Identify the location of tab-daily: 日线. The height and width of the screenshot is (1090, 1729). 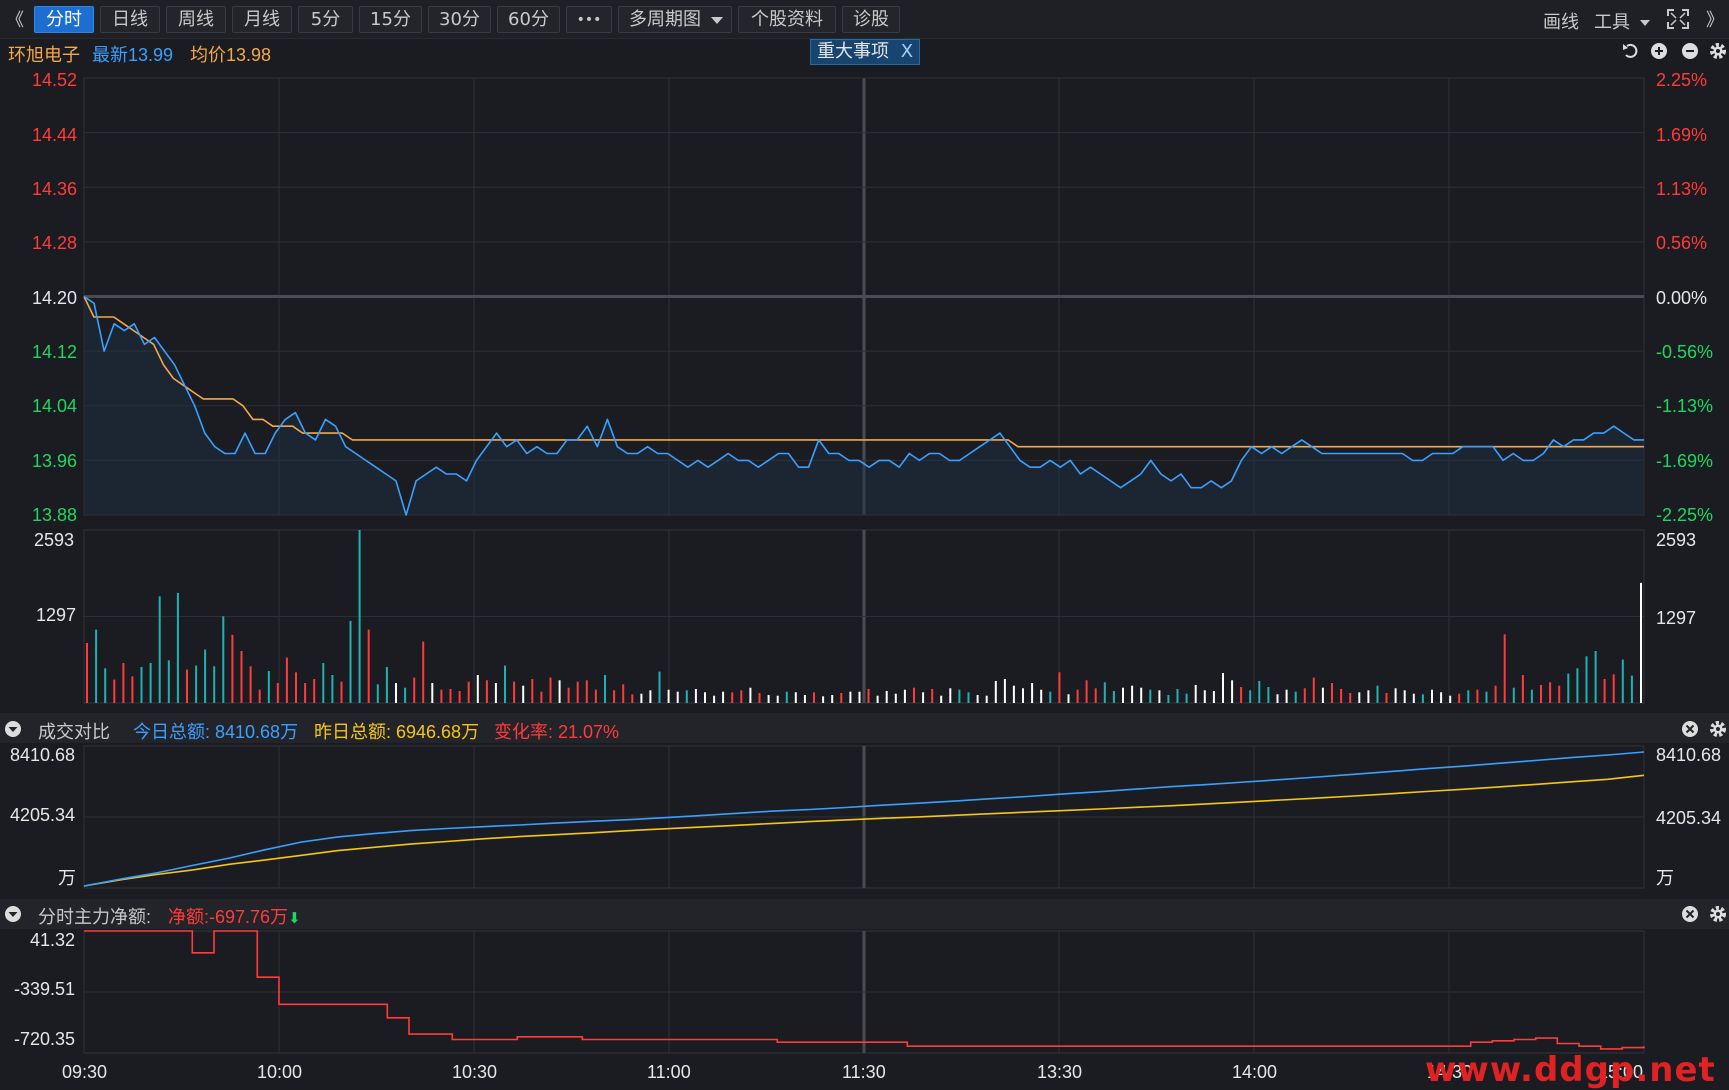
(130, 19).